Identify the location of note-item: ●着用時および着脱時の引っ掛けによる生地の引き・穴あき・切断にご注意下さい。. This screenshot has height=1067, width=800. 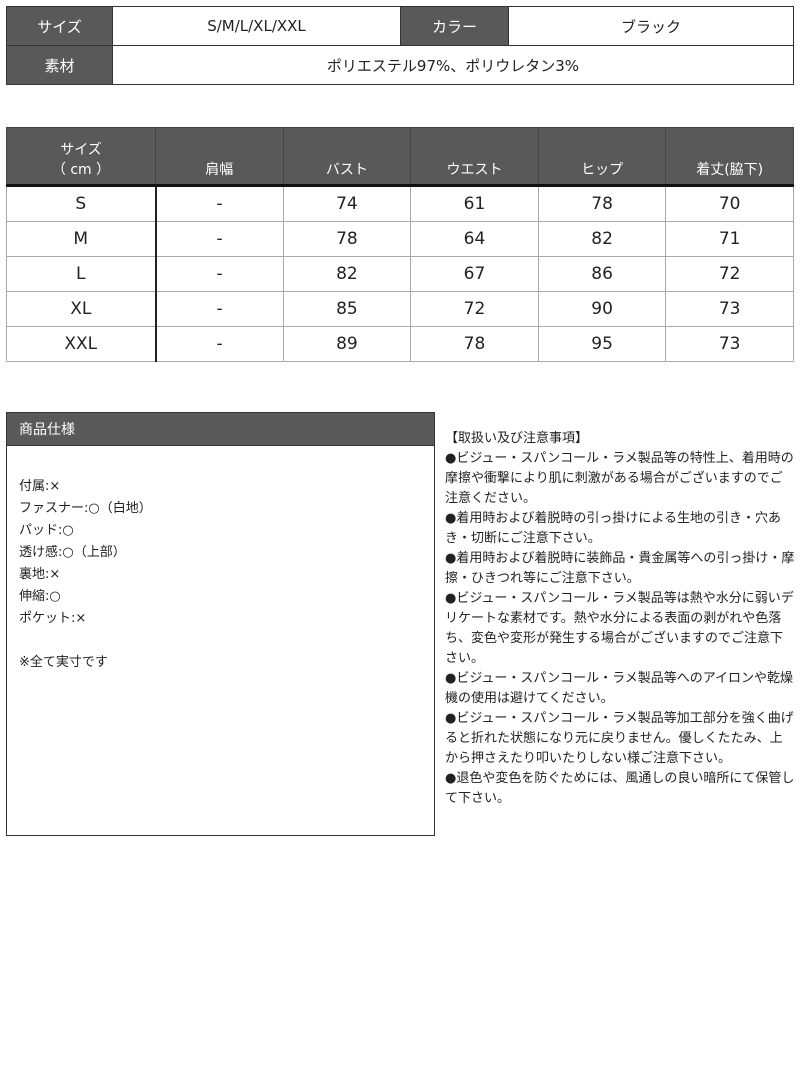
(613, 528).